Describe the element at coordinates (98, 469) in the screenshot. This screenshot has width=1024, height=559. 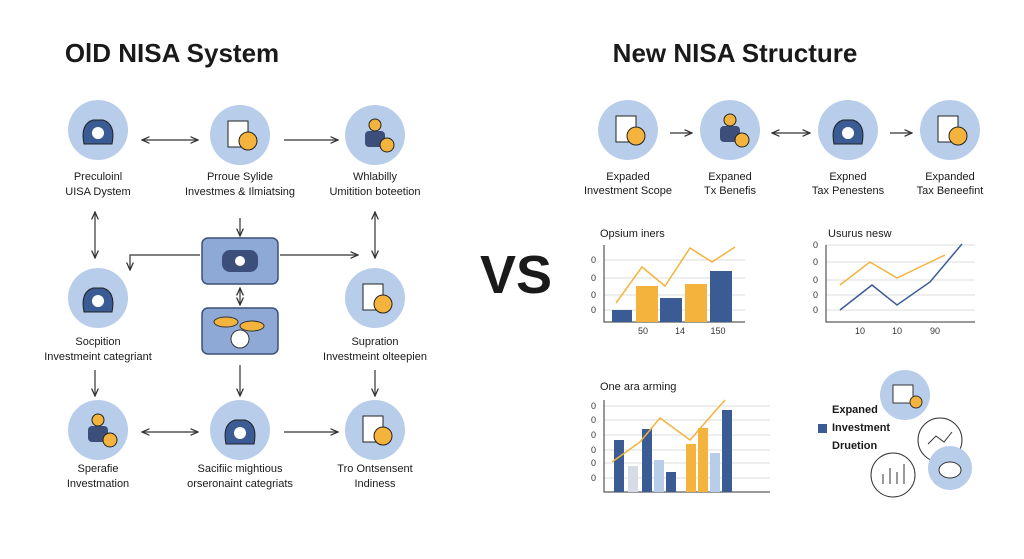
I see `node-label: Sperafie` at that location.